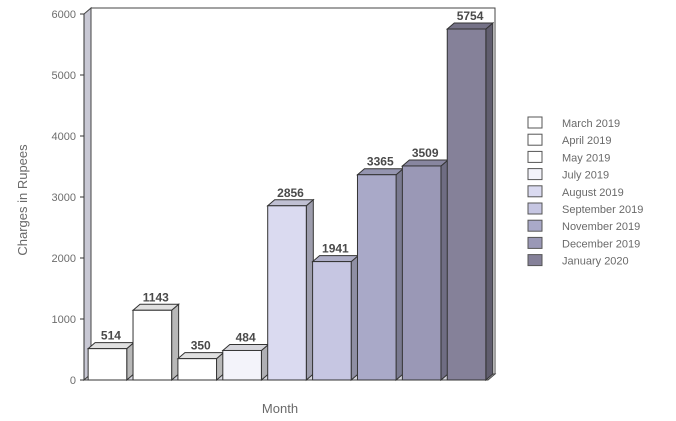 This screenshot has width=676, height=421. I want to click on bar-value-label: 1143, so click(156, 297).